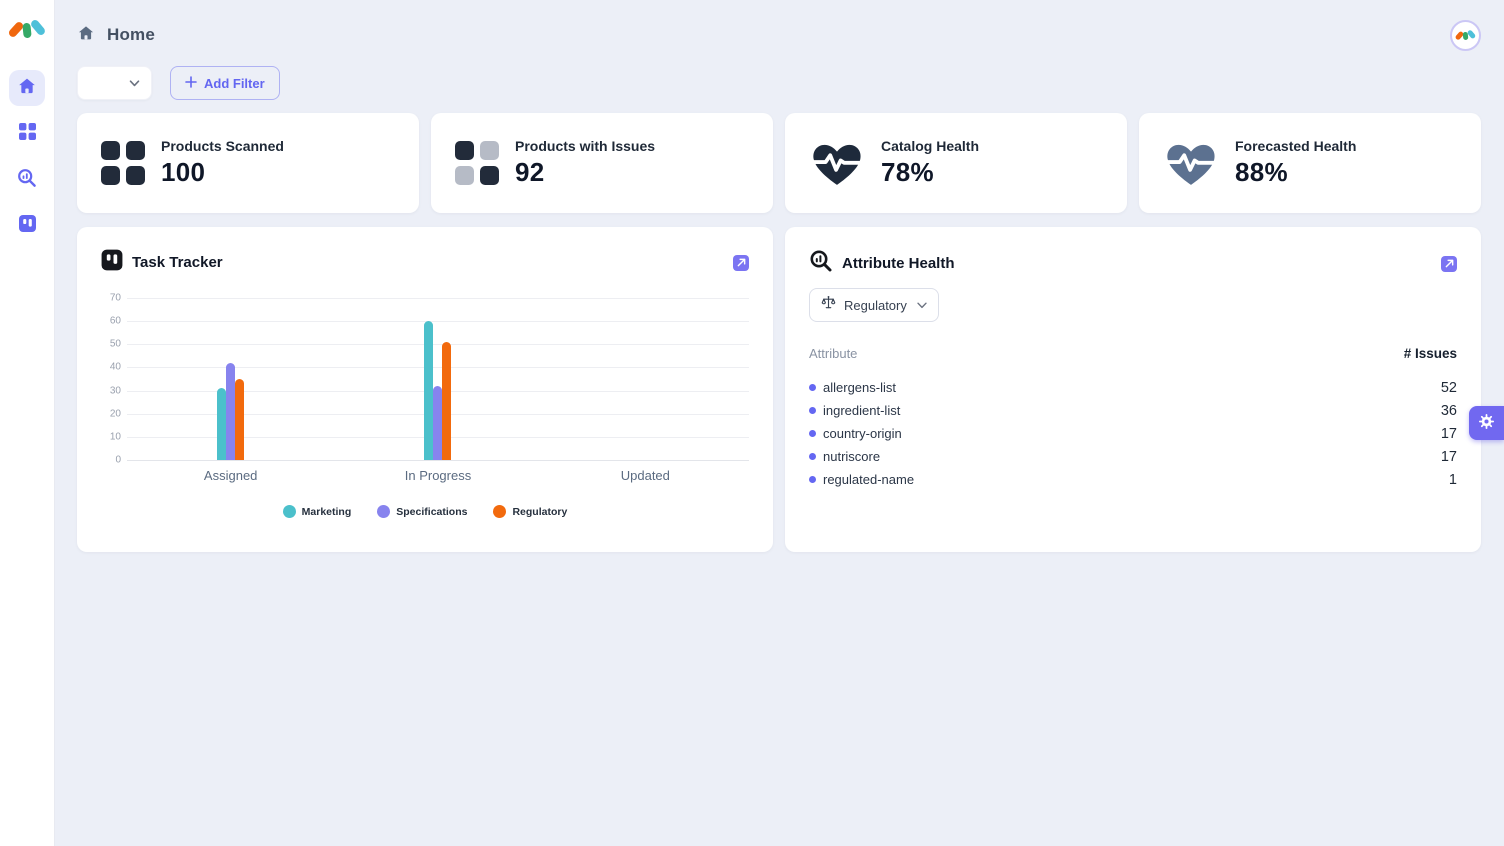 This screenshot has width=1504, height=846. I want to click on stat-label: Catalog Health, so click(930, 146).